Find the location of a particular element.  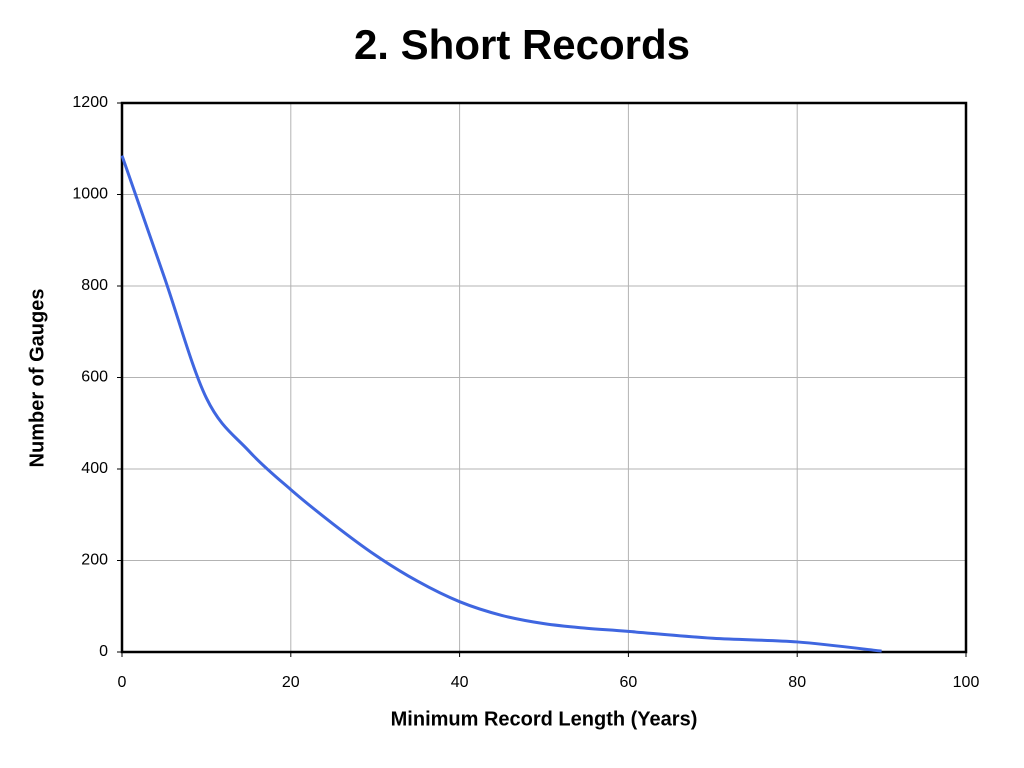

y-tick-label: 0 is located at coordinates (103, 651).